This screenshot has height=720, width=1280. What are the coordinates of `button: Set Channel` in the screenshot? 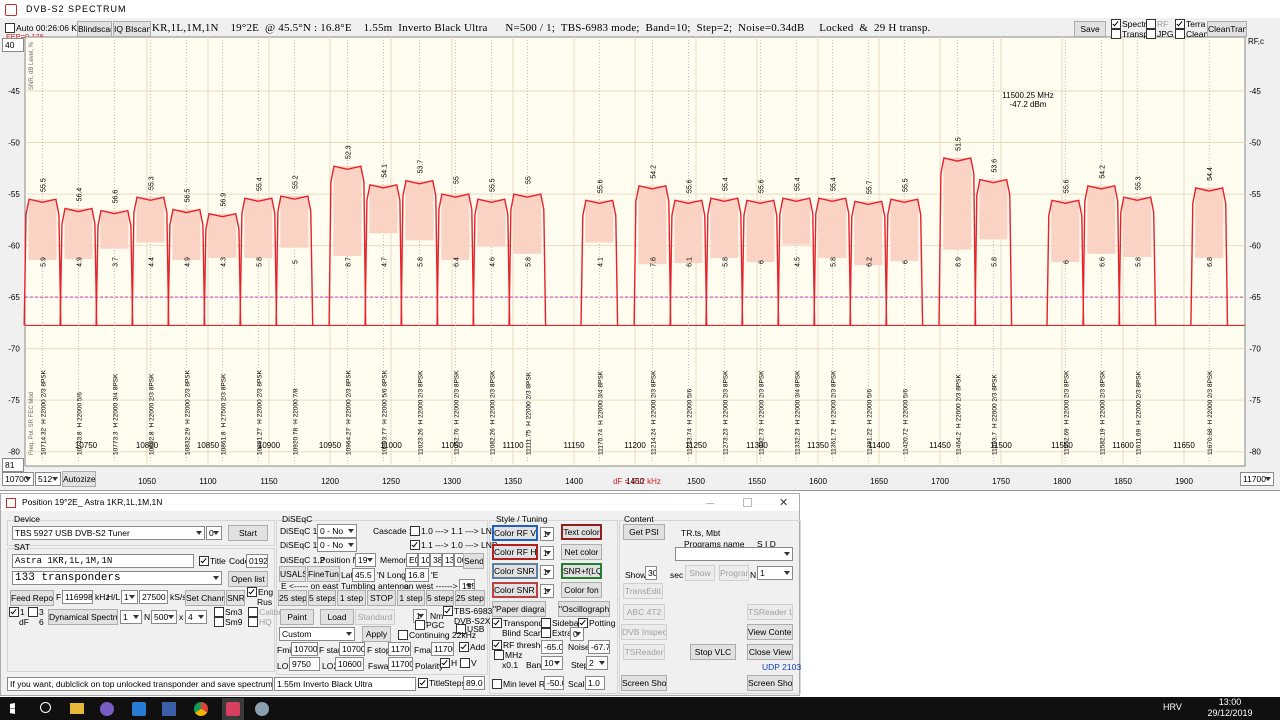 It's located at (205, 598).